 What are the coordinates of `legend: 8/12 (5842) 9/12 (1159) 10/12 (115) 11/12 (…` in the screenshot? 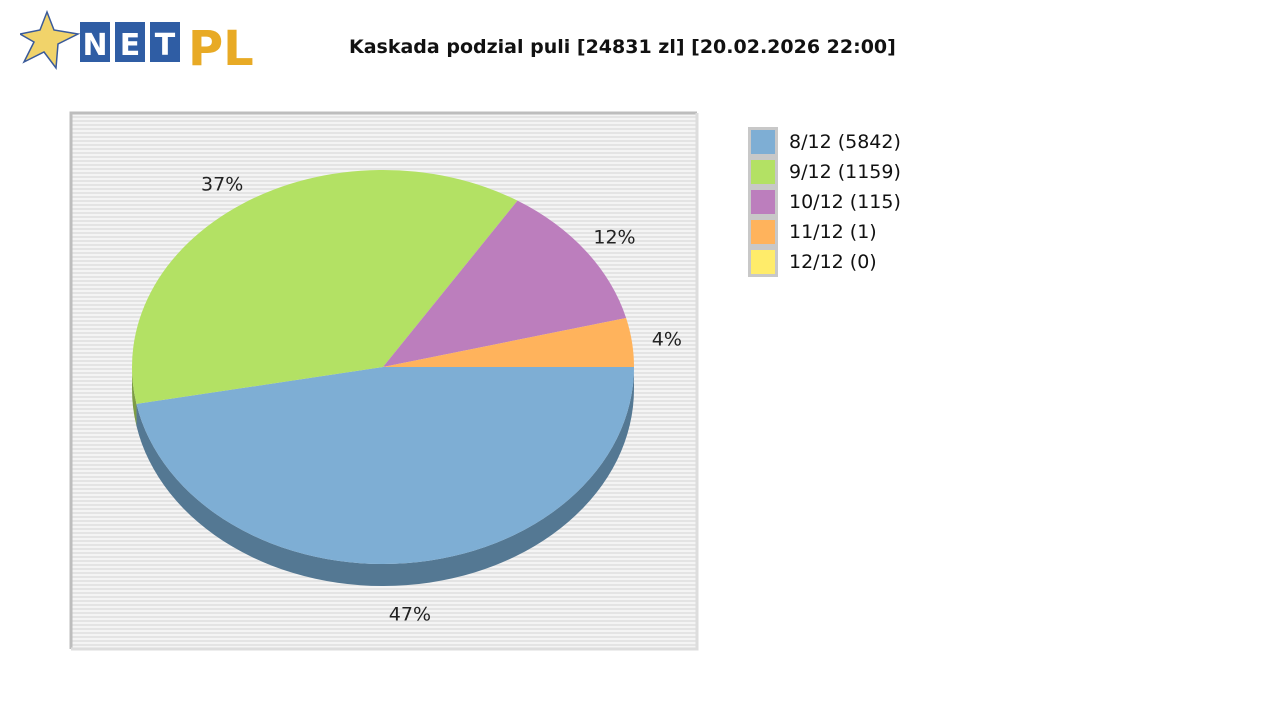 It's located at (824, 202).